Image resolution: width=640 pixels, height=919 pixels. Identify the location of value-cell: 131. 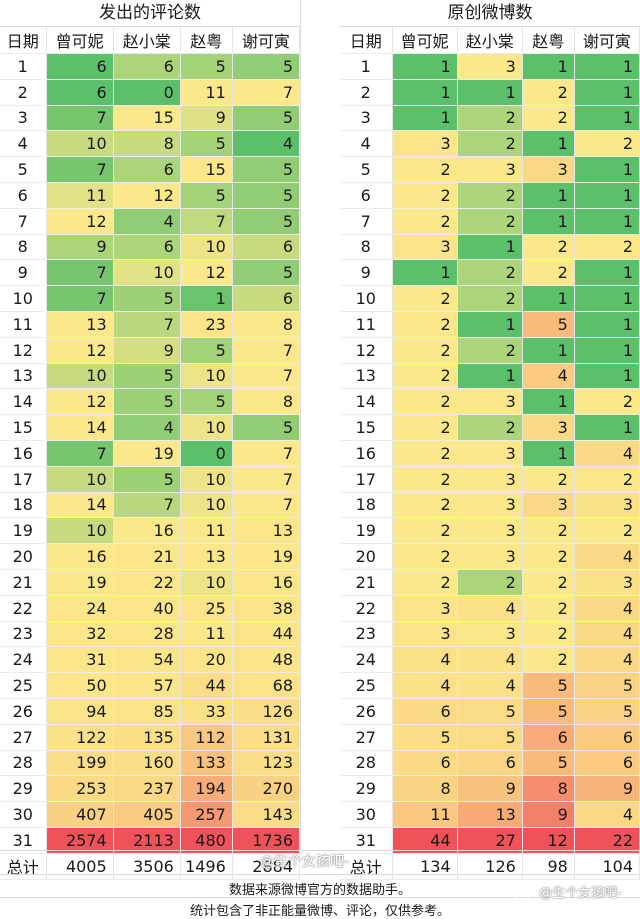
(266, 737).